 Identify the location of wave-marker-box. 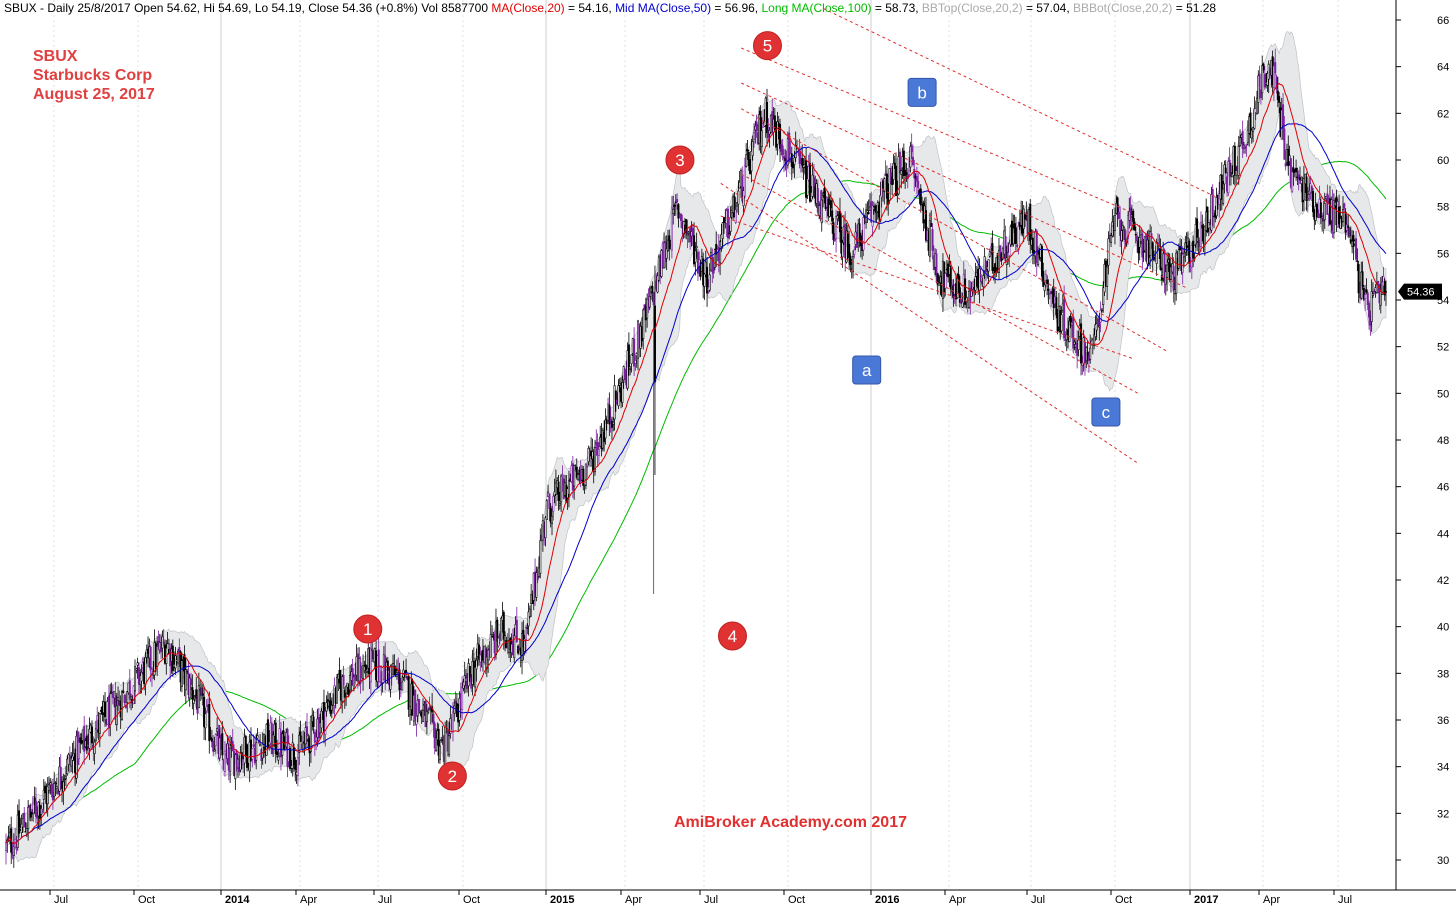
(922, 92).